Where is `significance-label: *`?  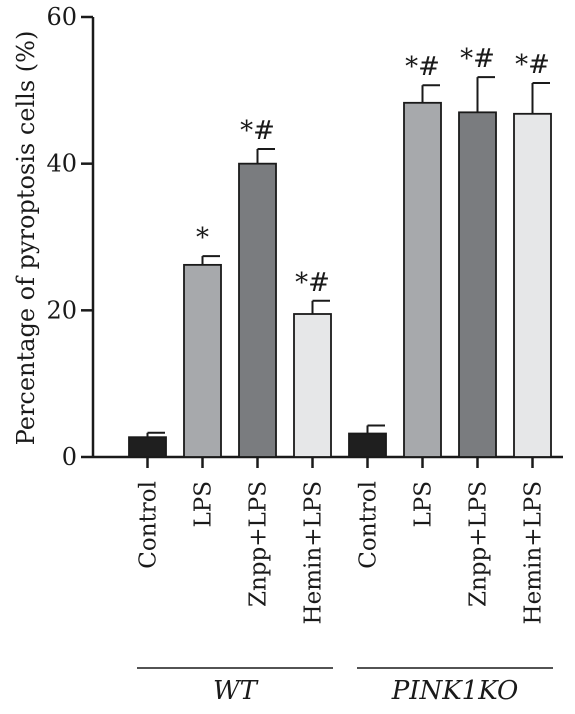 significance-label: * is located at coordinates (202, 238).